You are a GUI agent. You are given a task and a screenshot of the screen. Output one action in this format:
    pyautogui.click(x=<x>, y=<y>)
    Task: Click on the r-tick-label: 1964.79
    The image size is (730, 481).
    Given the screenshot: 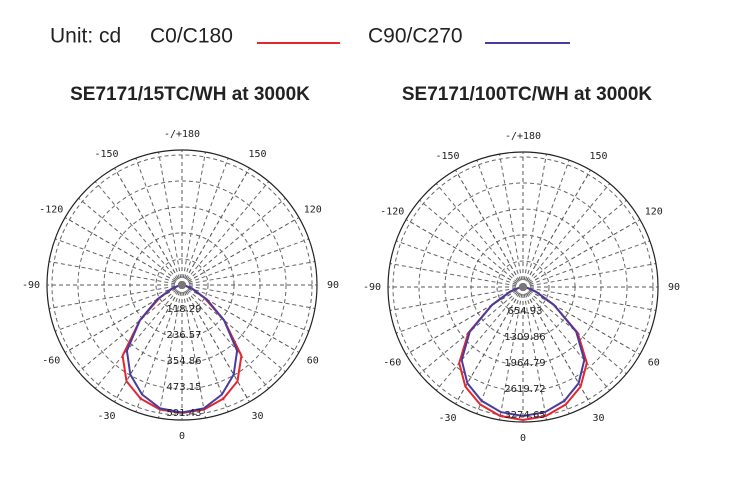 What is the action you would take?
    pyautogui.click(x=524, y=363)
    